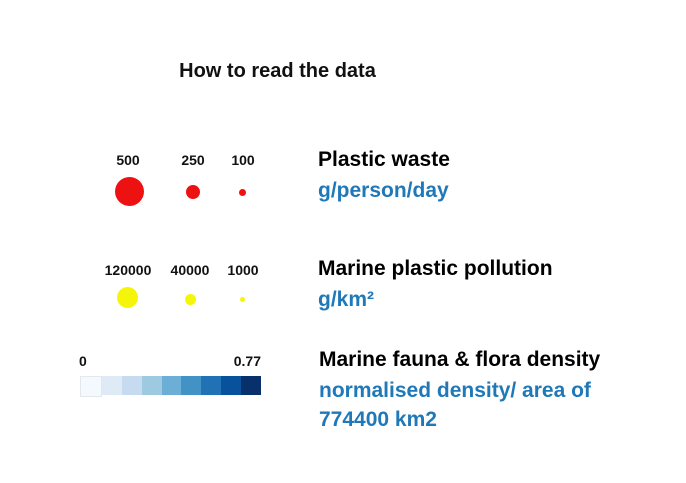  Describe the element at coordinates (435, 268) in the screenshot. I see `marine-pollution-heading: Marine plastic pollution` at that location.